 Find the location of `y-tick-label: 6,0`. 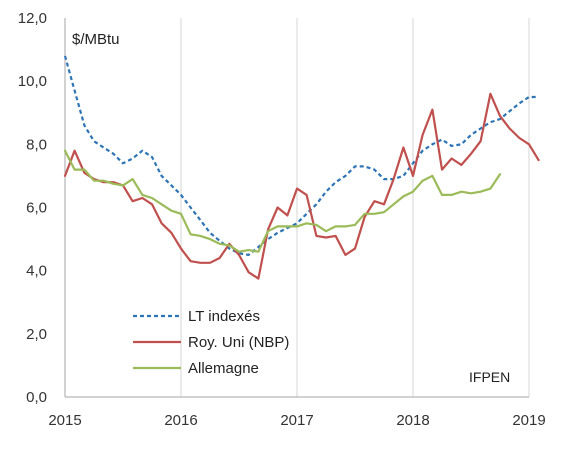

y-tick-label: 6,0 is located at coordinates (36, 208).